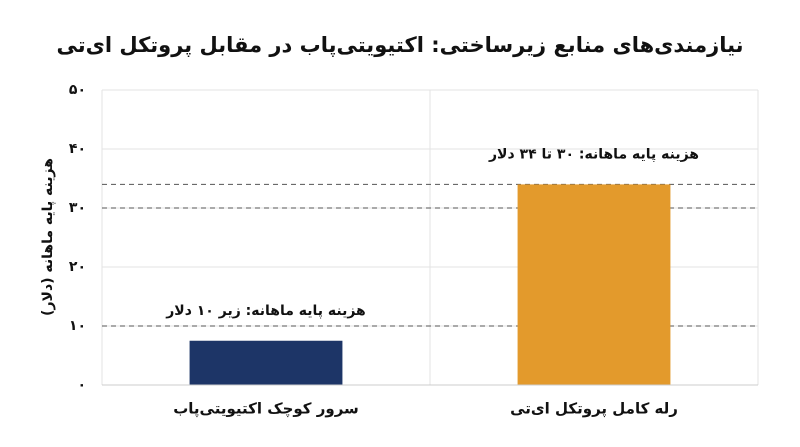  I want to click on annotation: هزینه پایه ماهانه: زیر ۱۰ دلار, so click(265, 311).